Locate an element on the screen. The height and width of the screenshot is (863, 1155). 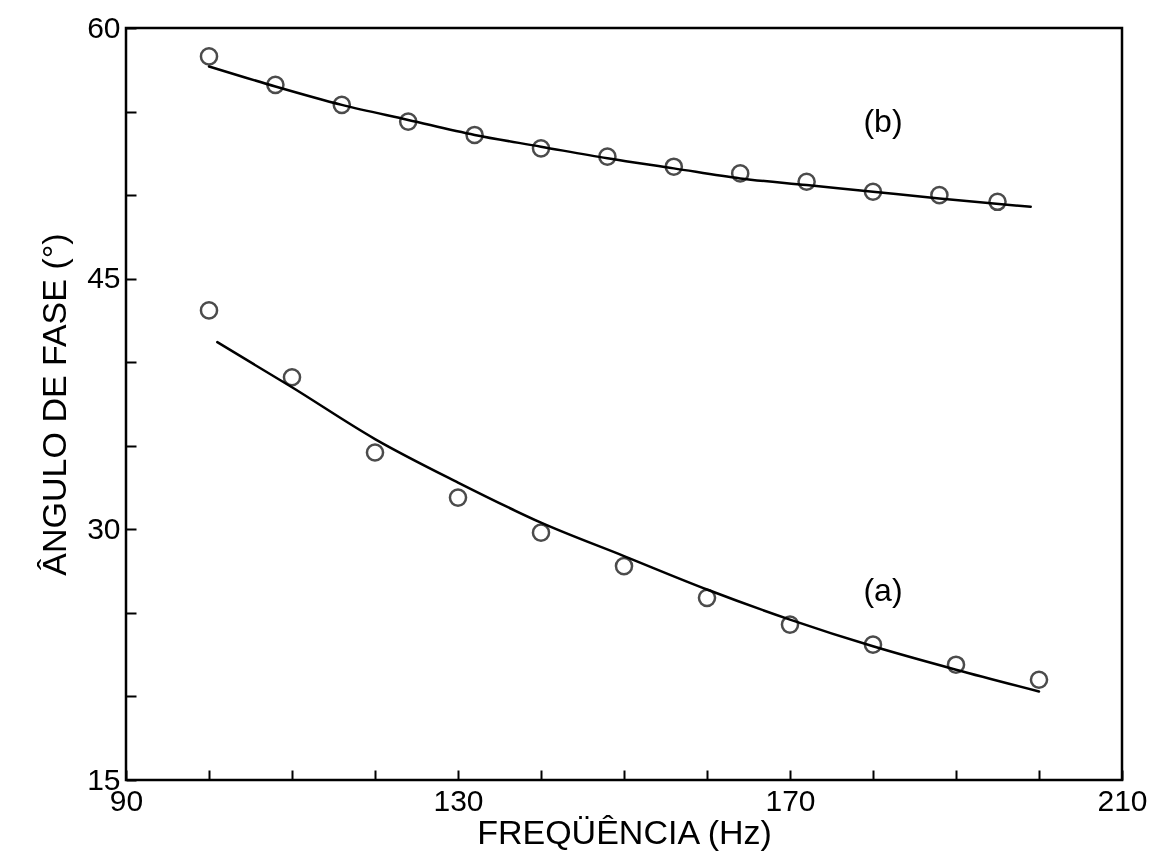
x-tick-label: 210 is located at coordinates (1122, 800).